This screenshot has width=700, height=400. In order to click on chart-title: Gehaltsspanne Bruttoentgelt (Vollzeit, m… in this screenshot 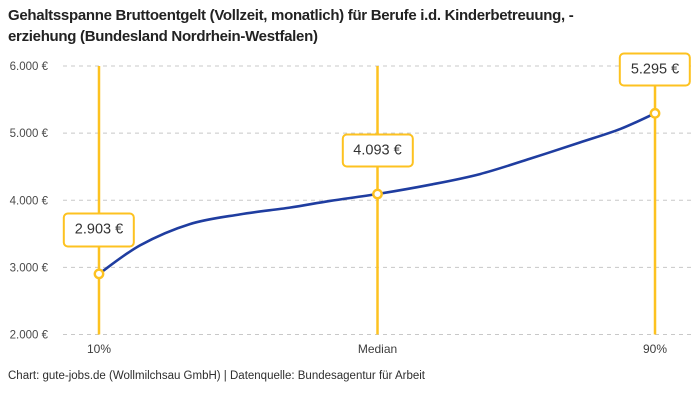, I will do `click(352, 26)`.